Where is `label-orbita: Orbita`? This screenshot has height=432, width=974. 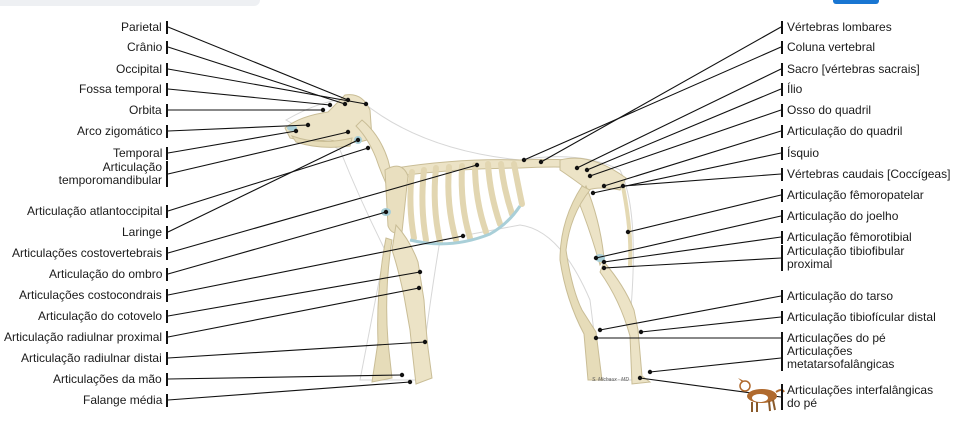
label-orbita: Orbita is located at coordinates (148, 110).